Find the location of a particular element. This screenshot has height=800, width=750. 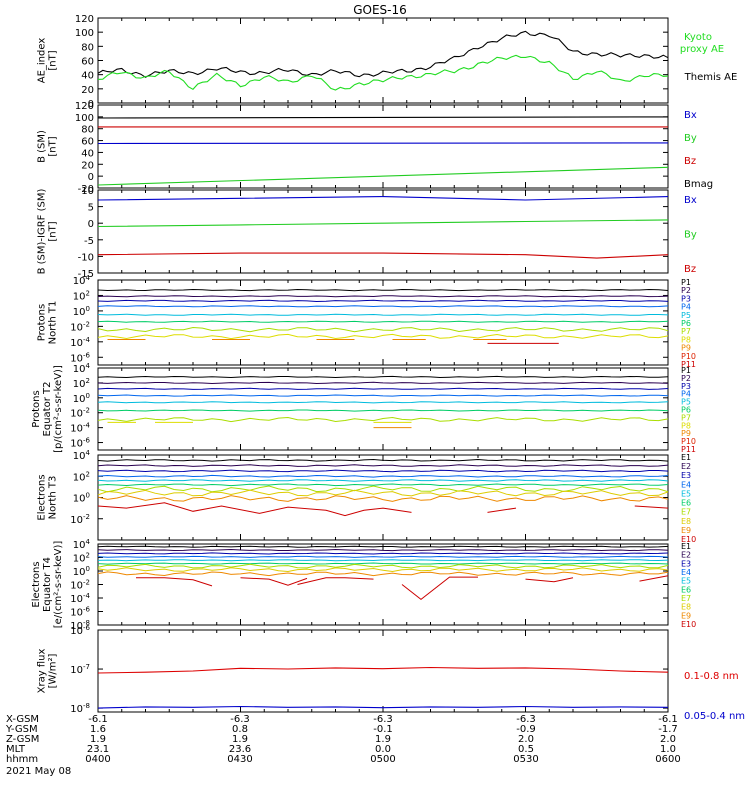

y-axis-label: Protons is located at coordinates (36, 408).